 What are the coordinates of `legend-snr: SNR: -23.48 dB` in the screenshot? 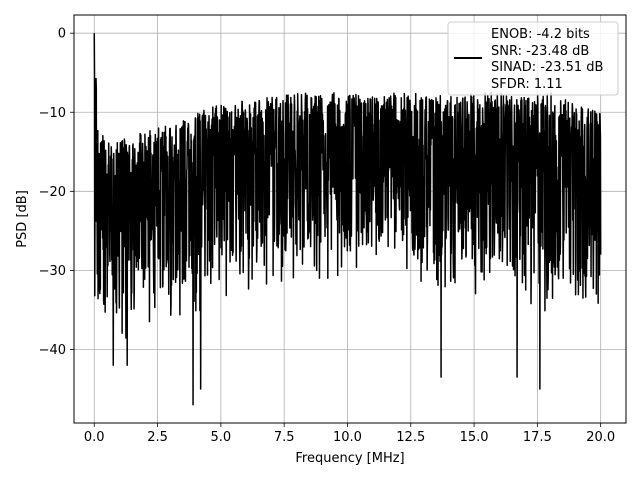 It's located at (540, 51).